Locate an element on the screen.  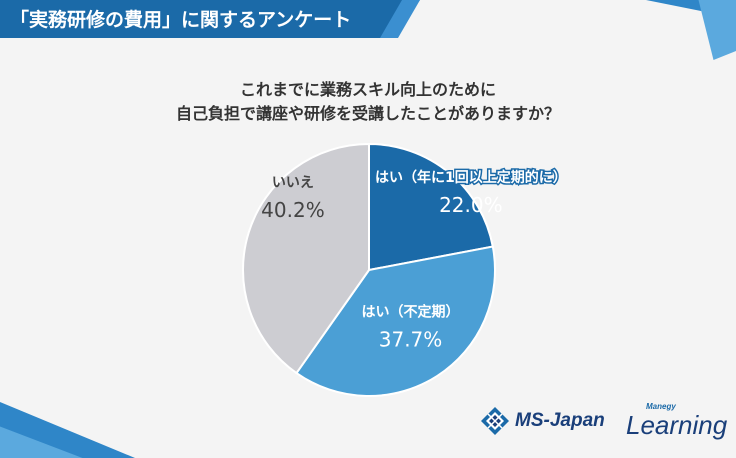
learning-logo-text: Learning is located at coordinates (677, 425).